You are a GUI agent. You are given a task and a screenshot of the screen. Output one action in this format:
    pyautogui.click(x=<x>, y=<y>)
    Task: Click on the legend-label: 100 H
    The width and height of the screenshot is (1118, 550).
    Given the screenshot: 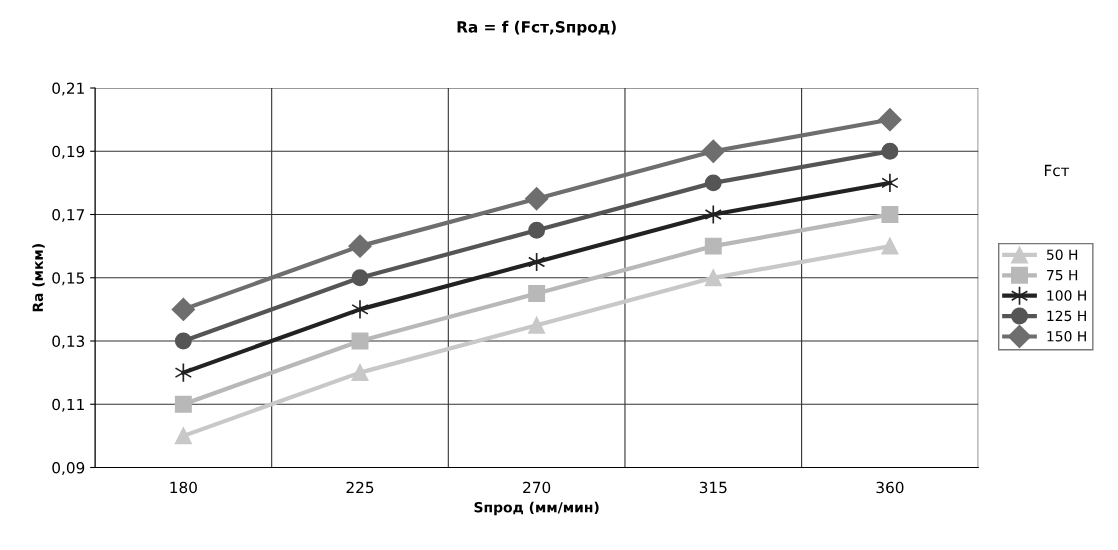 What is the action you would take?
    pyautogui.click(x=1066, y=295)
    